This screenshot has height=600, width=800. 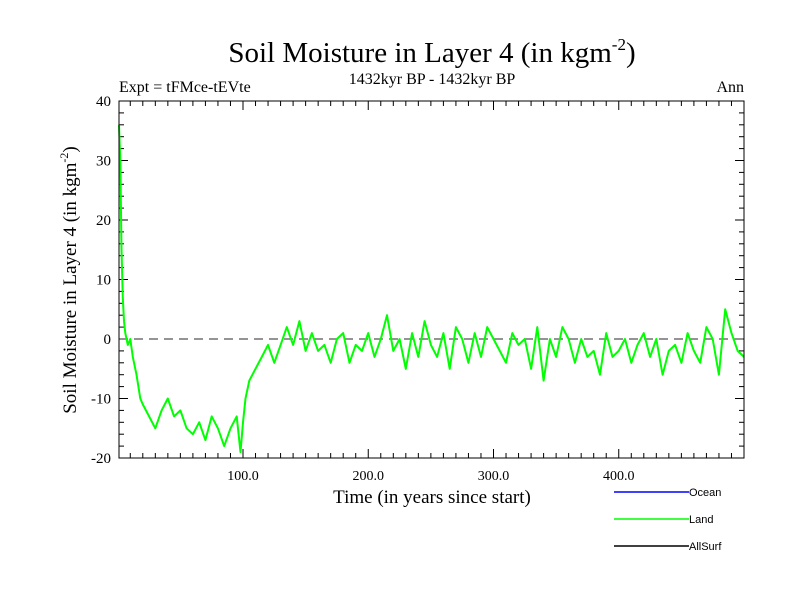 What do you see at coordinates (185, 87) in the screenshot?
I see `expt-label: Expt = tFMce-tEVte` at bounding box center [185, 87].